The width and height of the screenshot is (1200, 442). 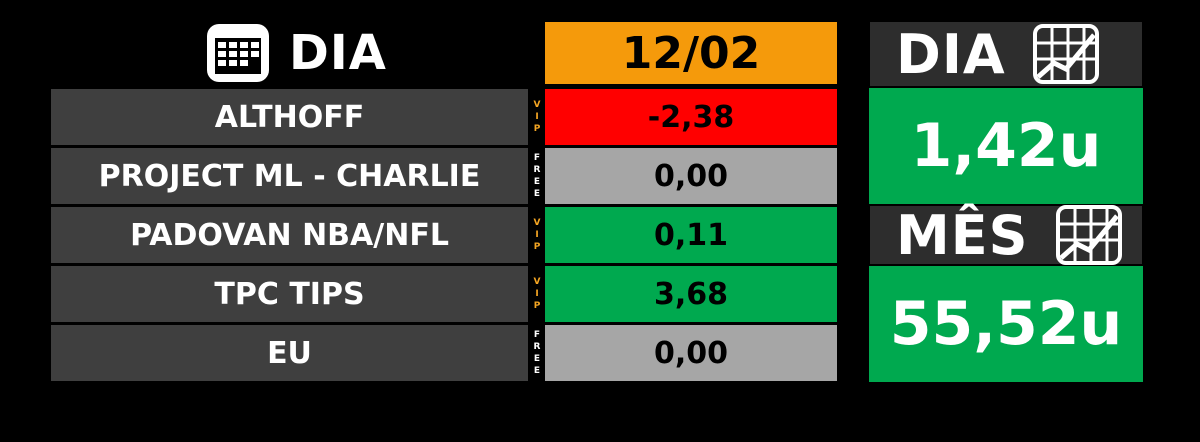 What do you see at coordinates (962, 235) in the screenshot?
I see `month-summary-label: MÊS` at bounding box center [962, 235].